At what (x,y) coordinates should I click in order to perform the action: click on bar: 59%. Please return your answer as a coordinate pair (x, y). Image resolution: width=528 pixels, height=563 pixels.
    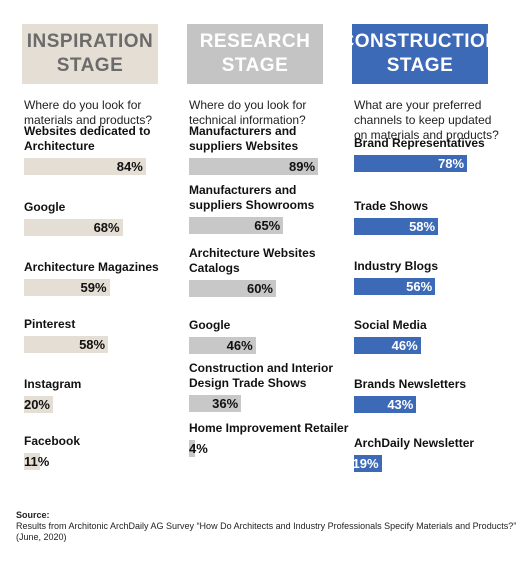
    Looking at the image, I should click on (67, 287).